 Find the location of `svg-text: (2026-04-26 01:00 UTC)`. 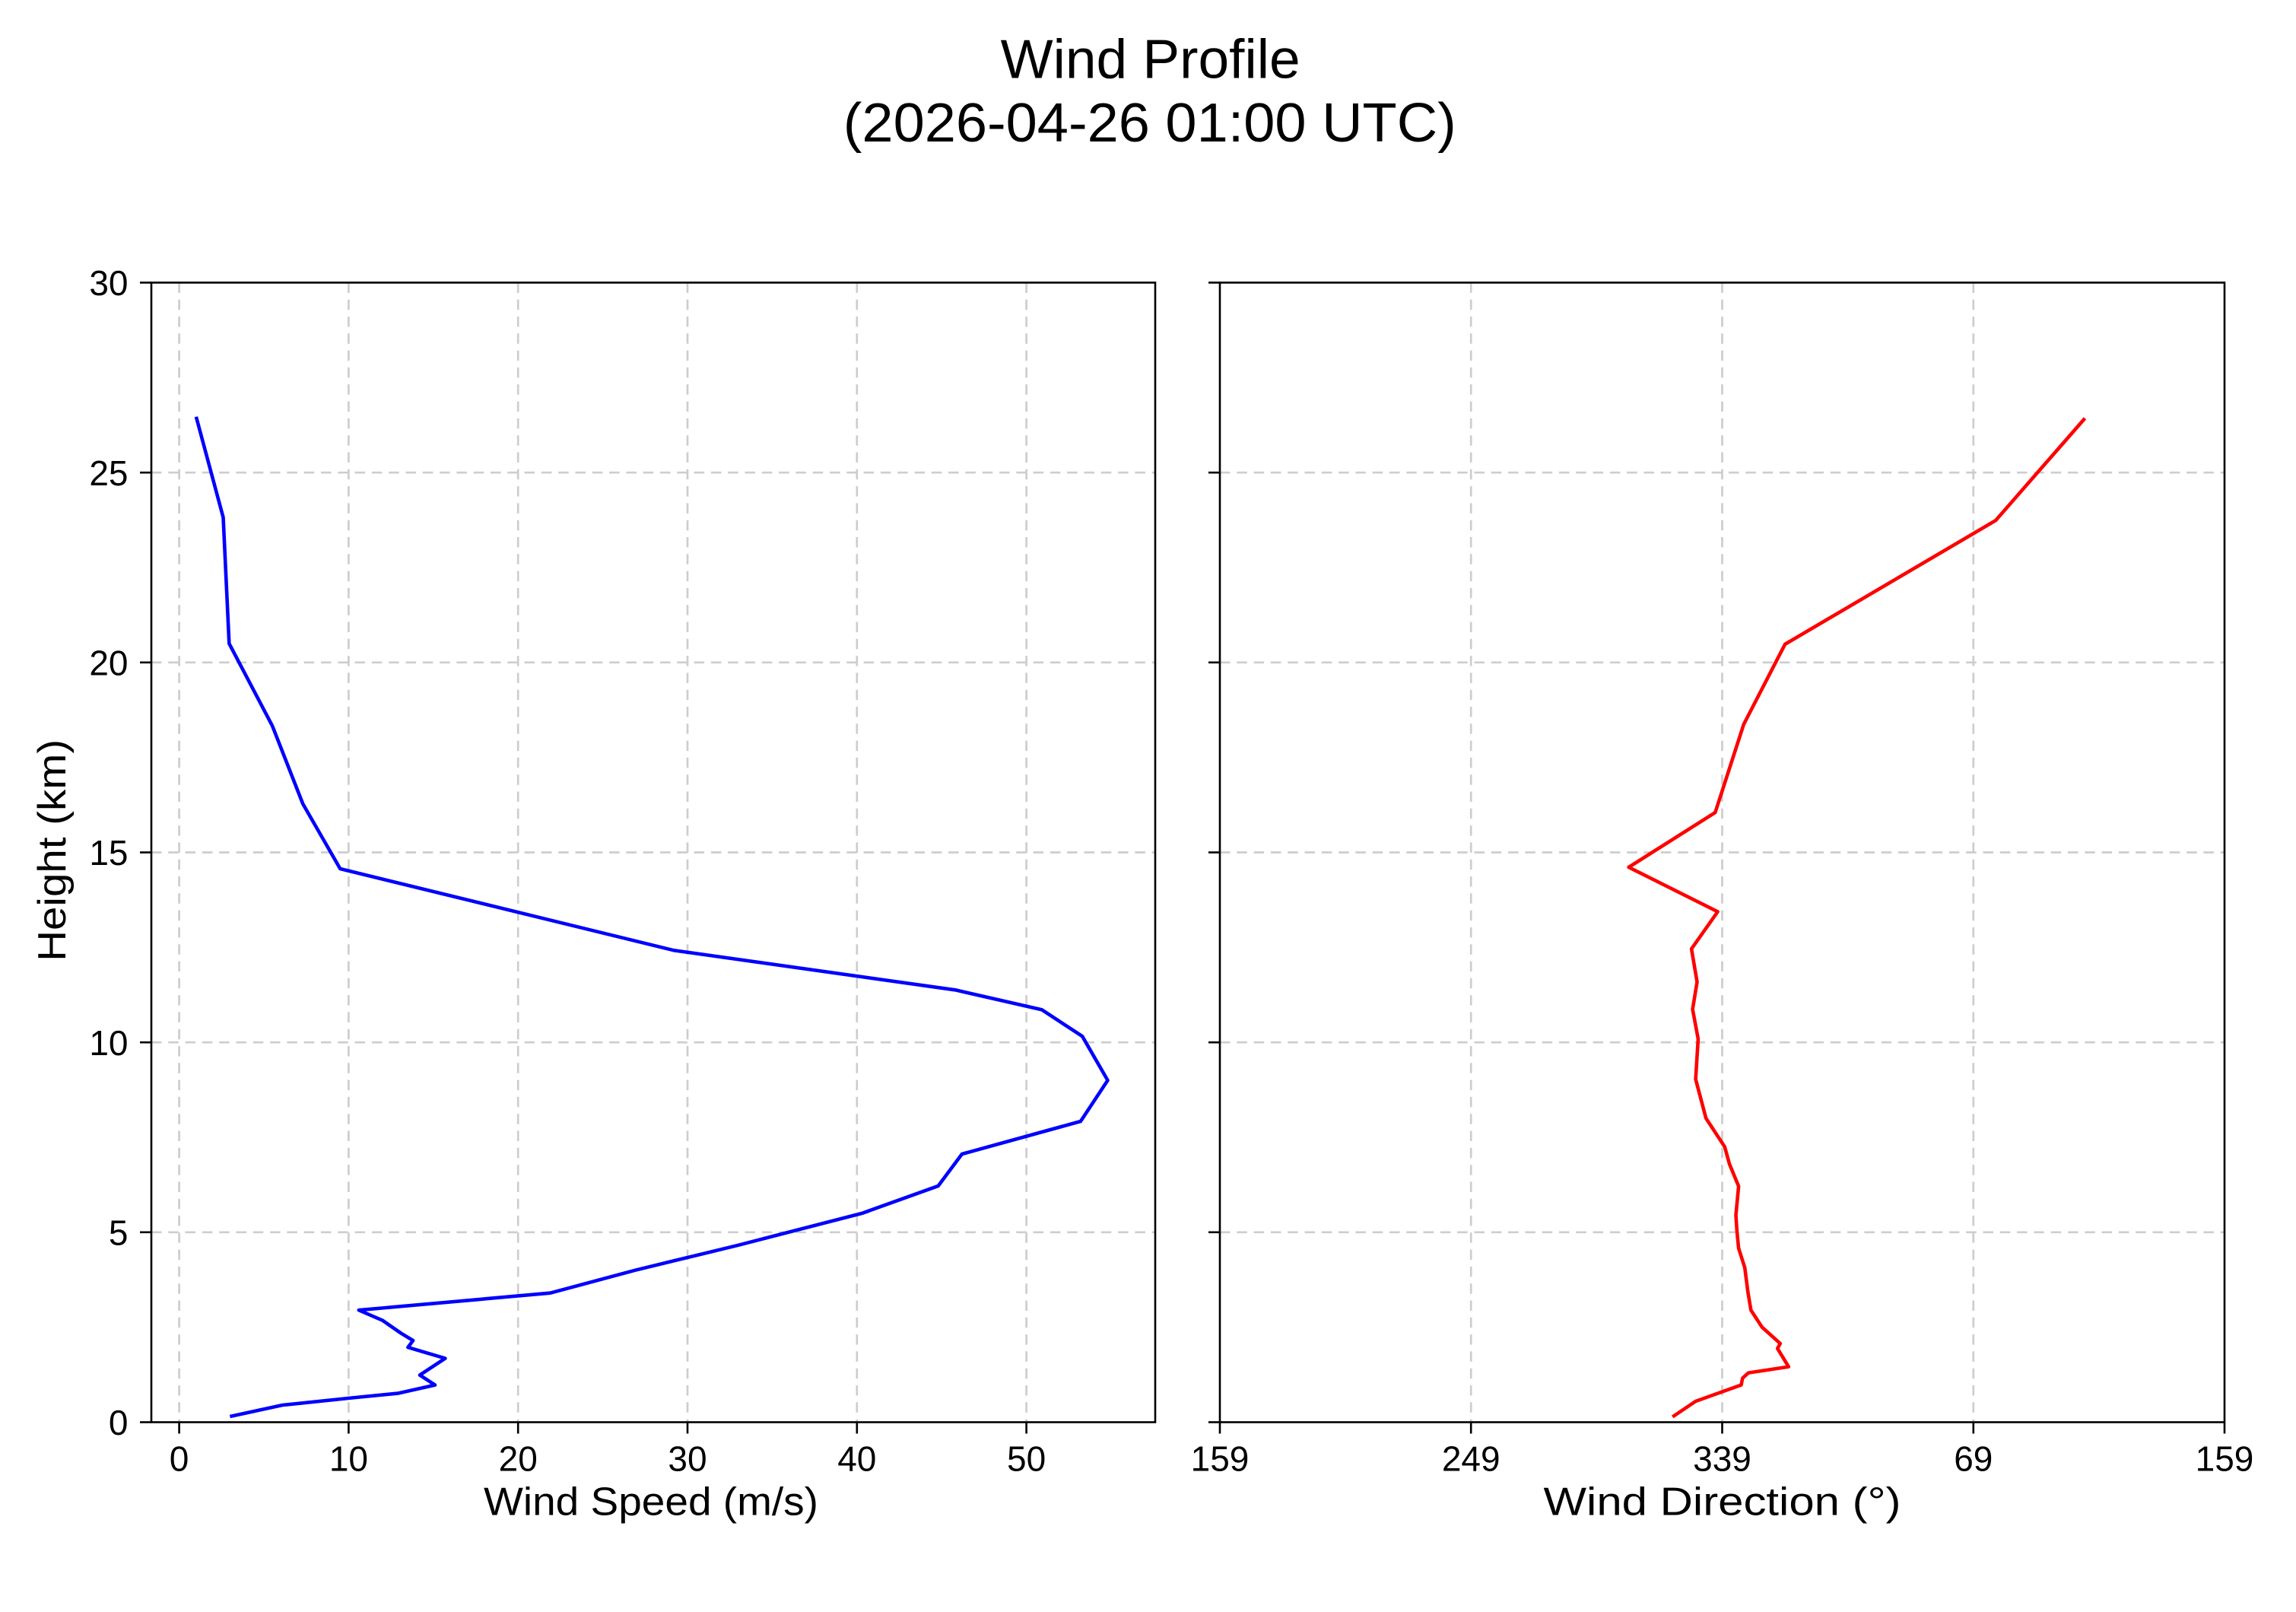

svg-text: (2026-04-26 01:00 UTC) is located at coordinates (1149, 124).